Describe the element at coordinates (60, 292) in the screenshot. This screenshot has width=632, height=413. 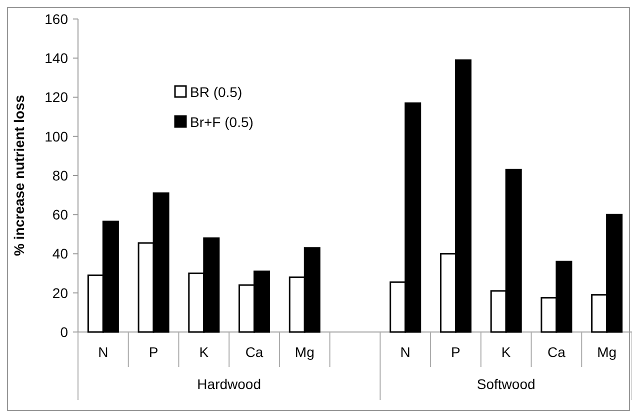
I see `y-tick-label: 20` at that location.